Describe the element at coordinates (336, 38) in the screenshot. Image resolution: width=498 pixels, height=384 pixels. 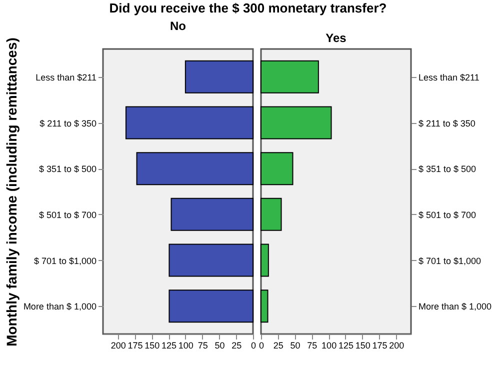
I see `chart-subtitle: Yes` at that location.